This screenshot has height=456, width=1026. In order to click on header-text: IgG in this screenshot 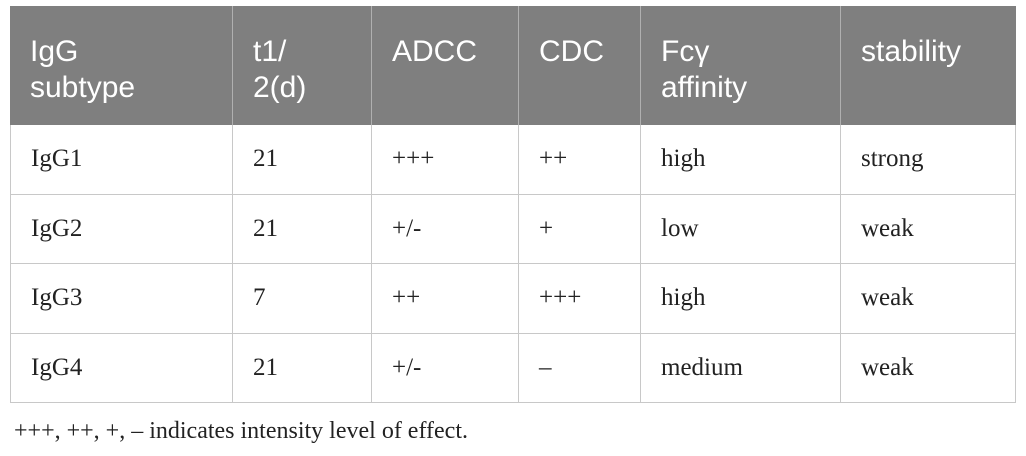, I will do `click(54, 51)`.